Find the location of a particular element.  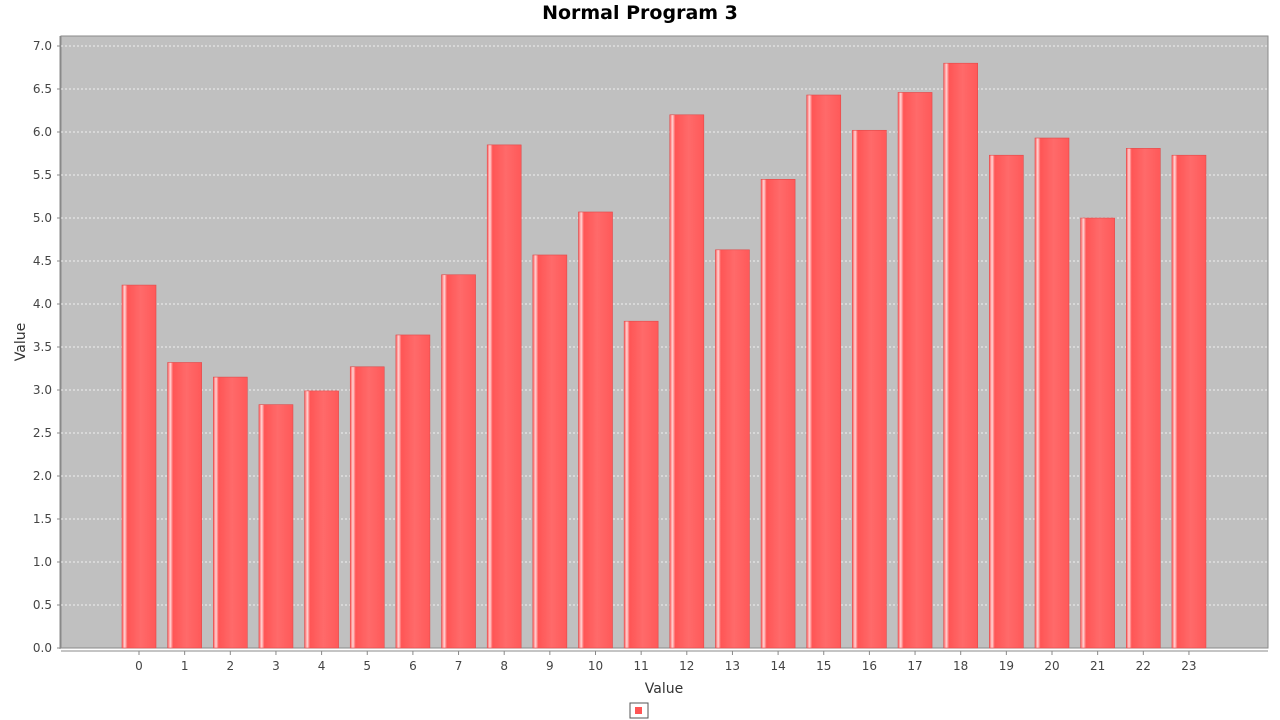

x-tick-label: 6 is located at coordinates (413, 666).